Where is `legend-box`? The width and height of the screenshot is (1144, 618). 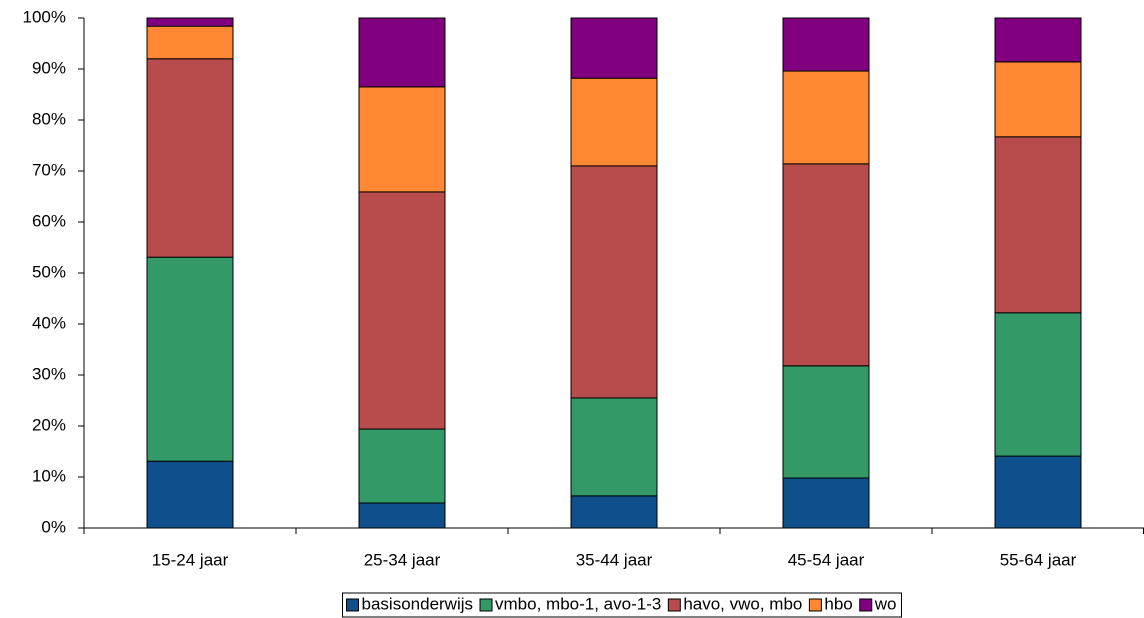 legend-box is located at coordinates (622, 605).